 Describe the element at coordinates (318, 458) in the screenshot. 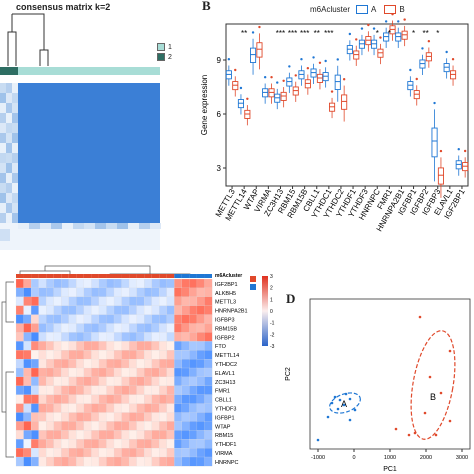

I see `x-tick-0: -1000` at that location.